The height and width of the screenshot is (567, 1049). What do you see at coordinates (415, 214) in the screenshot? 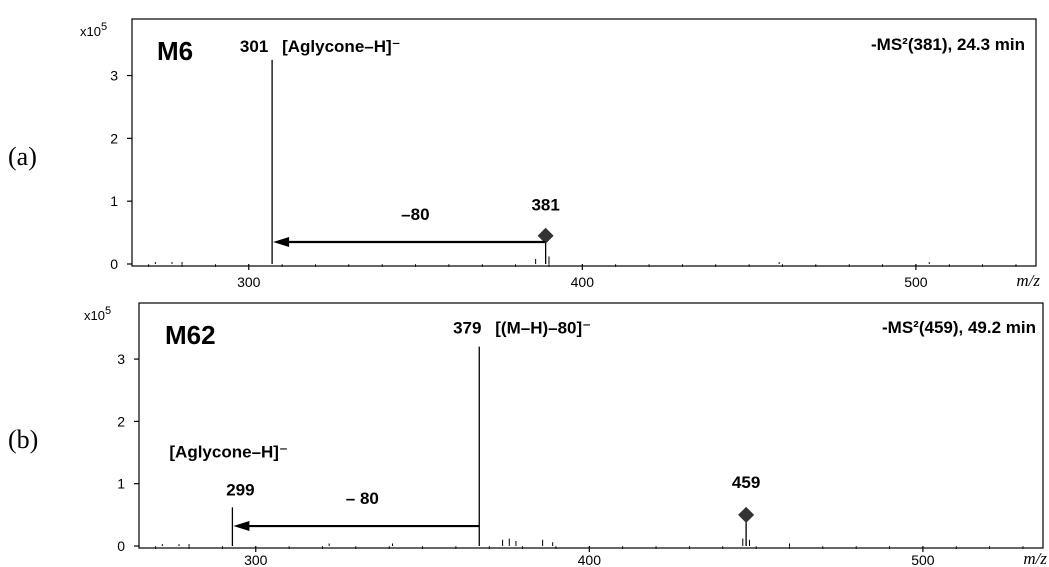
I see `loss-arrow-label: –80` at bounding box center [415, 214].